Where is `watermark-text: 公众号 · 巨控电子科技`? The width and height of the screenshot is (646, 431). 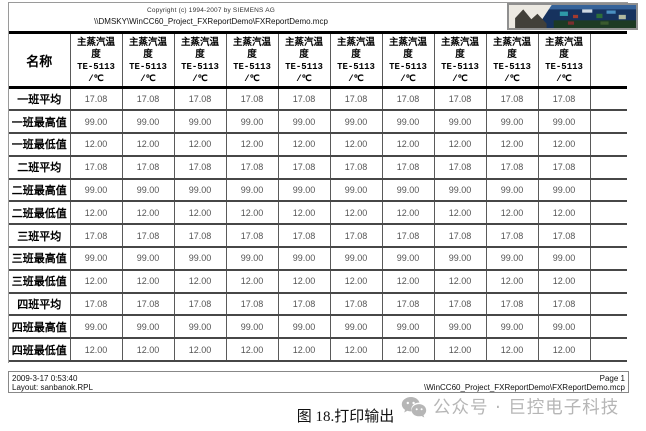 watermark-text: 公众号 · 巨控电子科技 is located at coordinates (526, 408).